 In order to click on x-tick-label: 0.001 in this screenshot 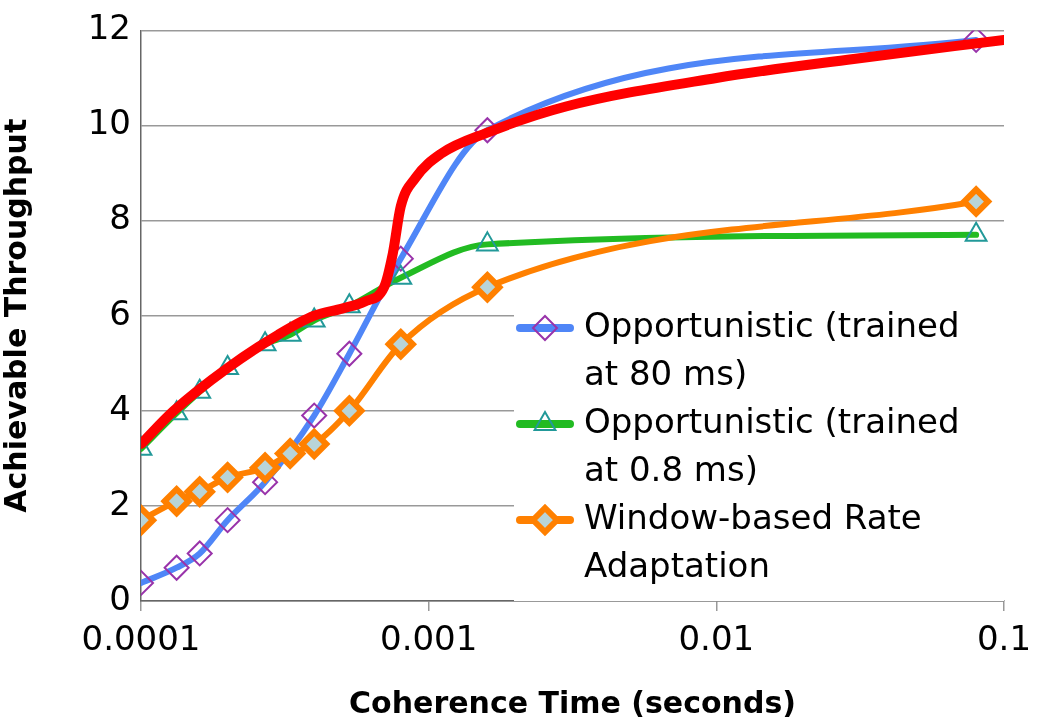, I will do `click(428, 638)`.